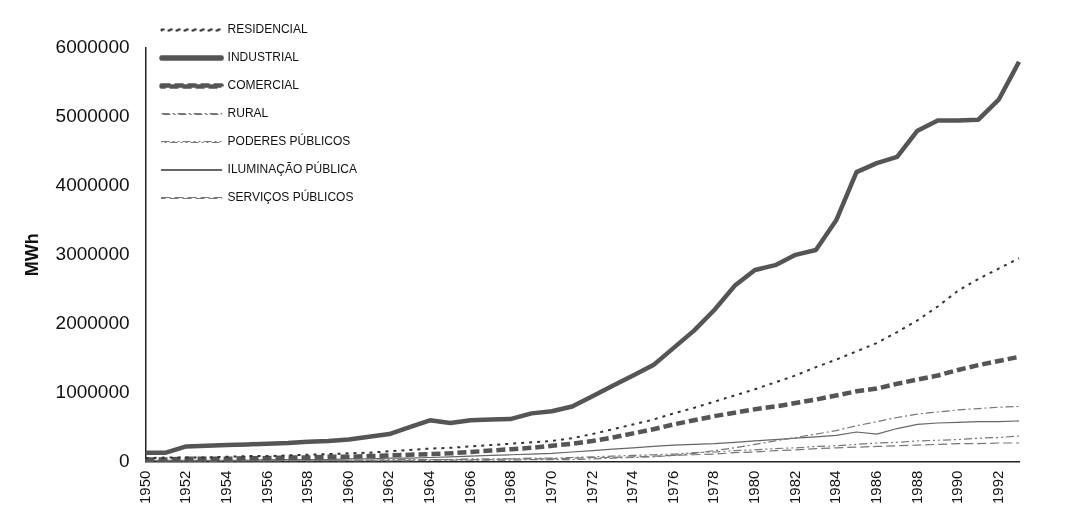  Describe the element at coordinates (92, 391) in the screenshot. I see `y-tick-label: 1000000` at that location.